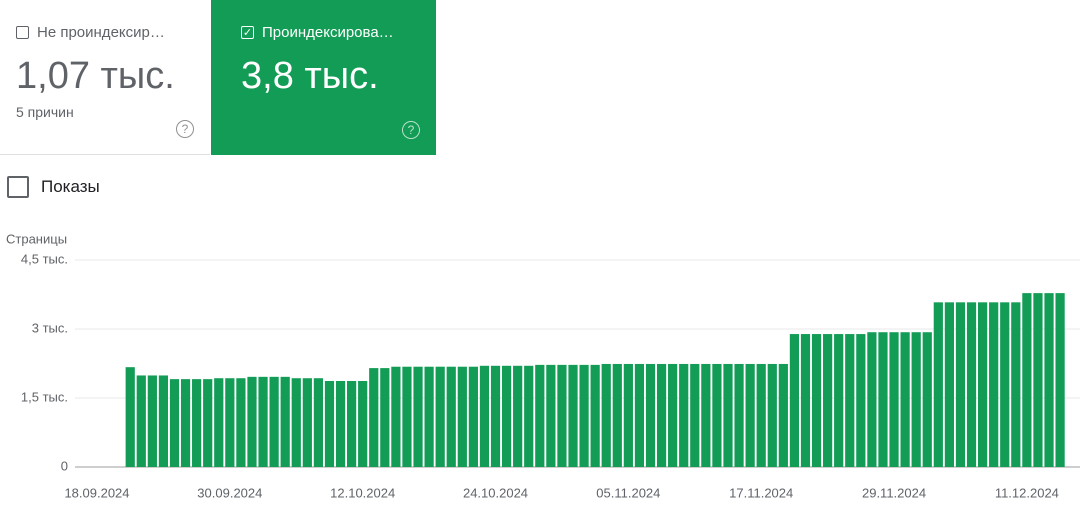 This screenshot has height=523, width=1084. What do you see at coordinates (44, 396) in the screenshot?
I see `y-tick-label: 1,5 тыс.` at bounding box center [44, 396].